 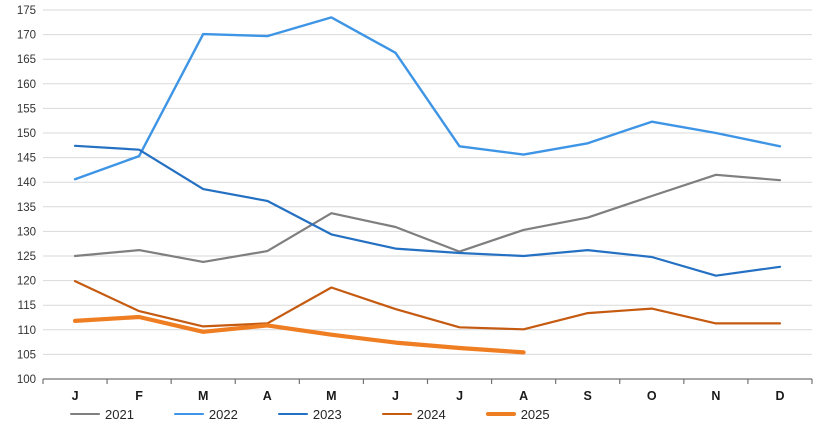 I want to click on legend-item-2023: 2023, so click(x=309, y=414).